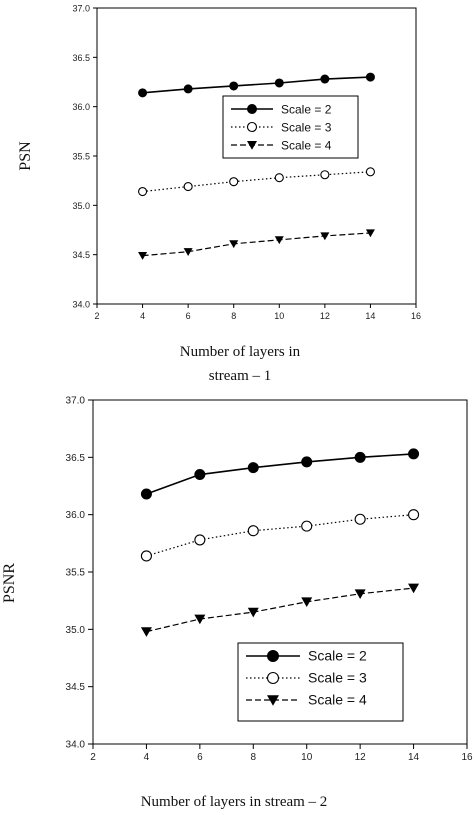 Image resolution: width=474 pixels, height=815 pixels. Describe the element at coordinates (234, 802) in the screenshot. I see `x-axis-label: Number of layers in stream – 2` at that location.